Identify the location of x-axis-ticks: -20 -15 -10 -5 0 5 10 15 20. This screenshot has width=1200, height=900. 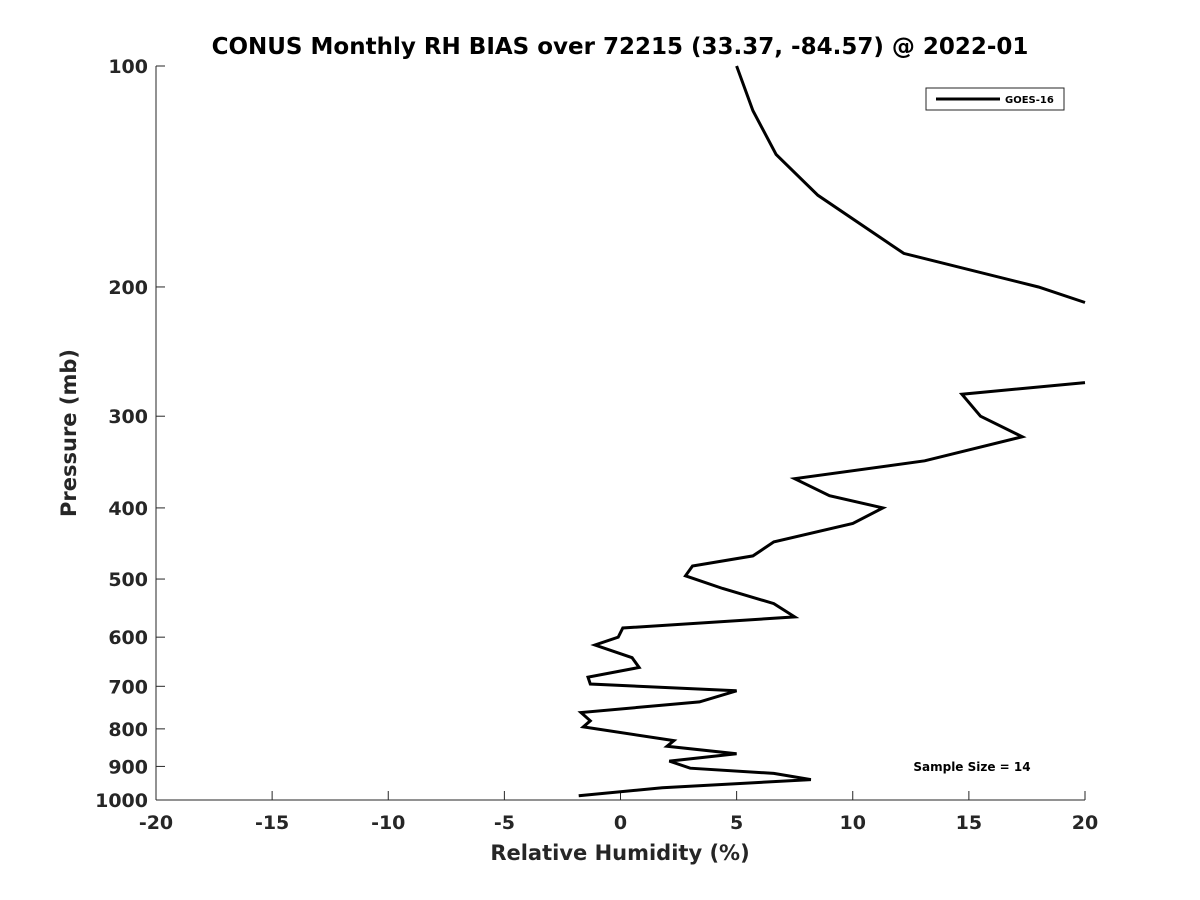
(618, 812).